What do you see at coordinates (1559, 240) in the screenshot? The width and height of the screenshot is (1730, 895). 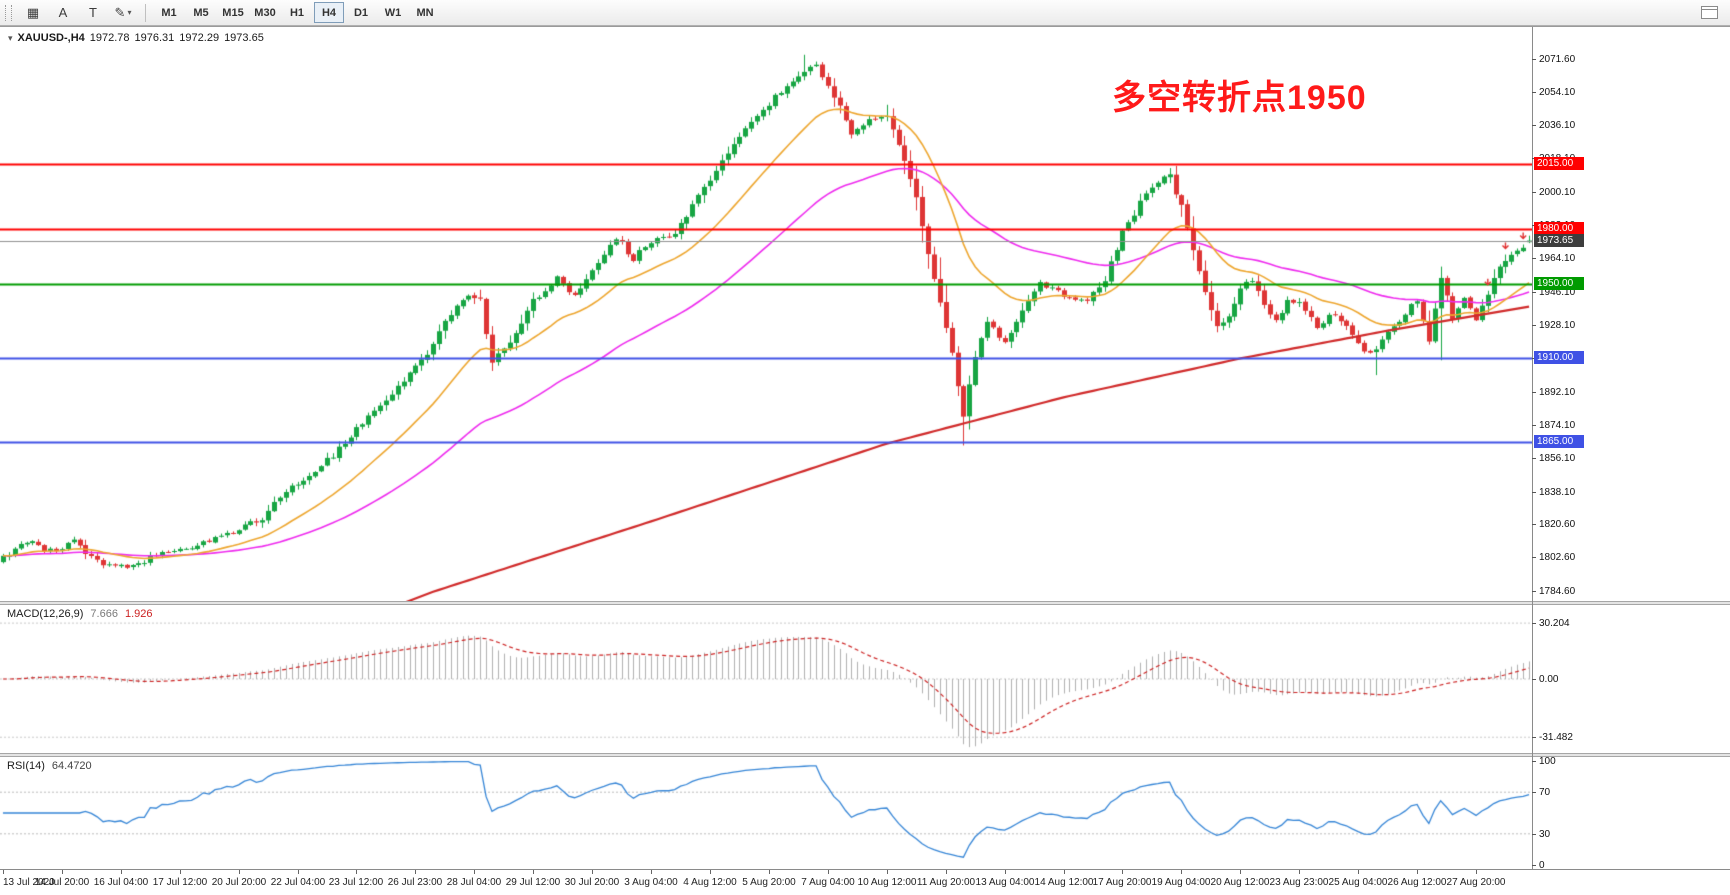 I see `current-price-label: 1973.65` at bounding box center [1559, 240].